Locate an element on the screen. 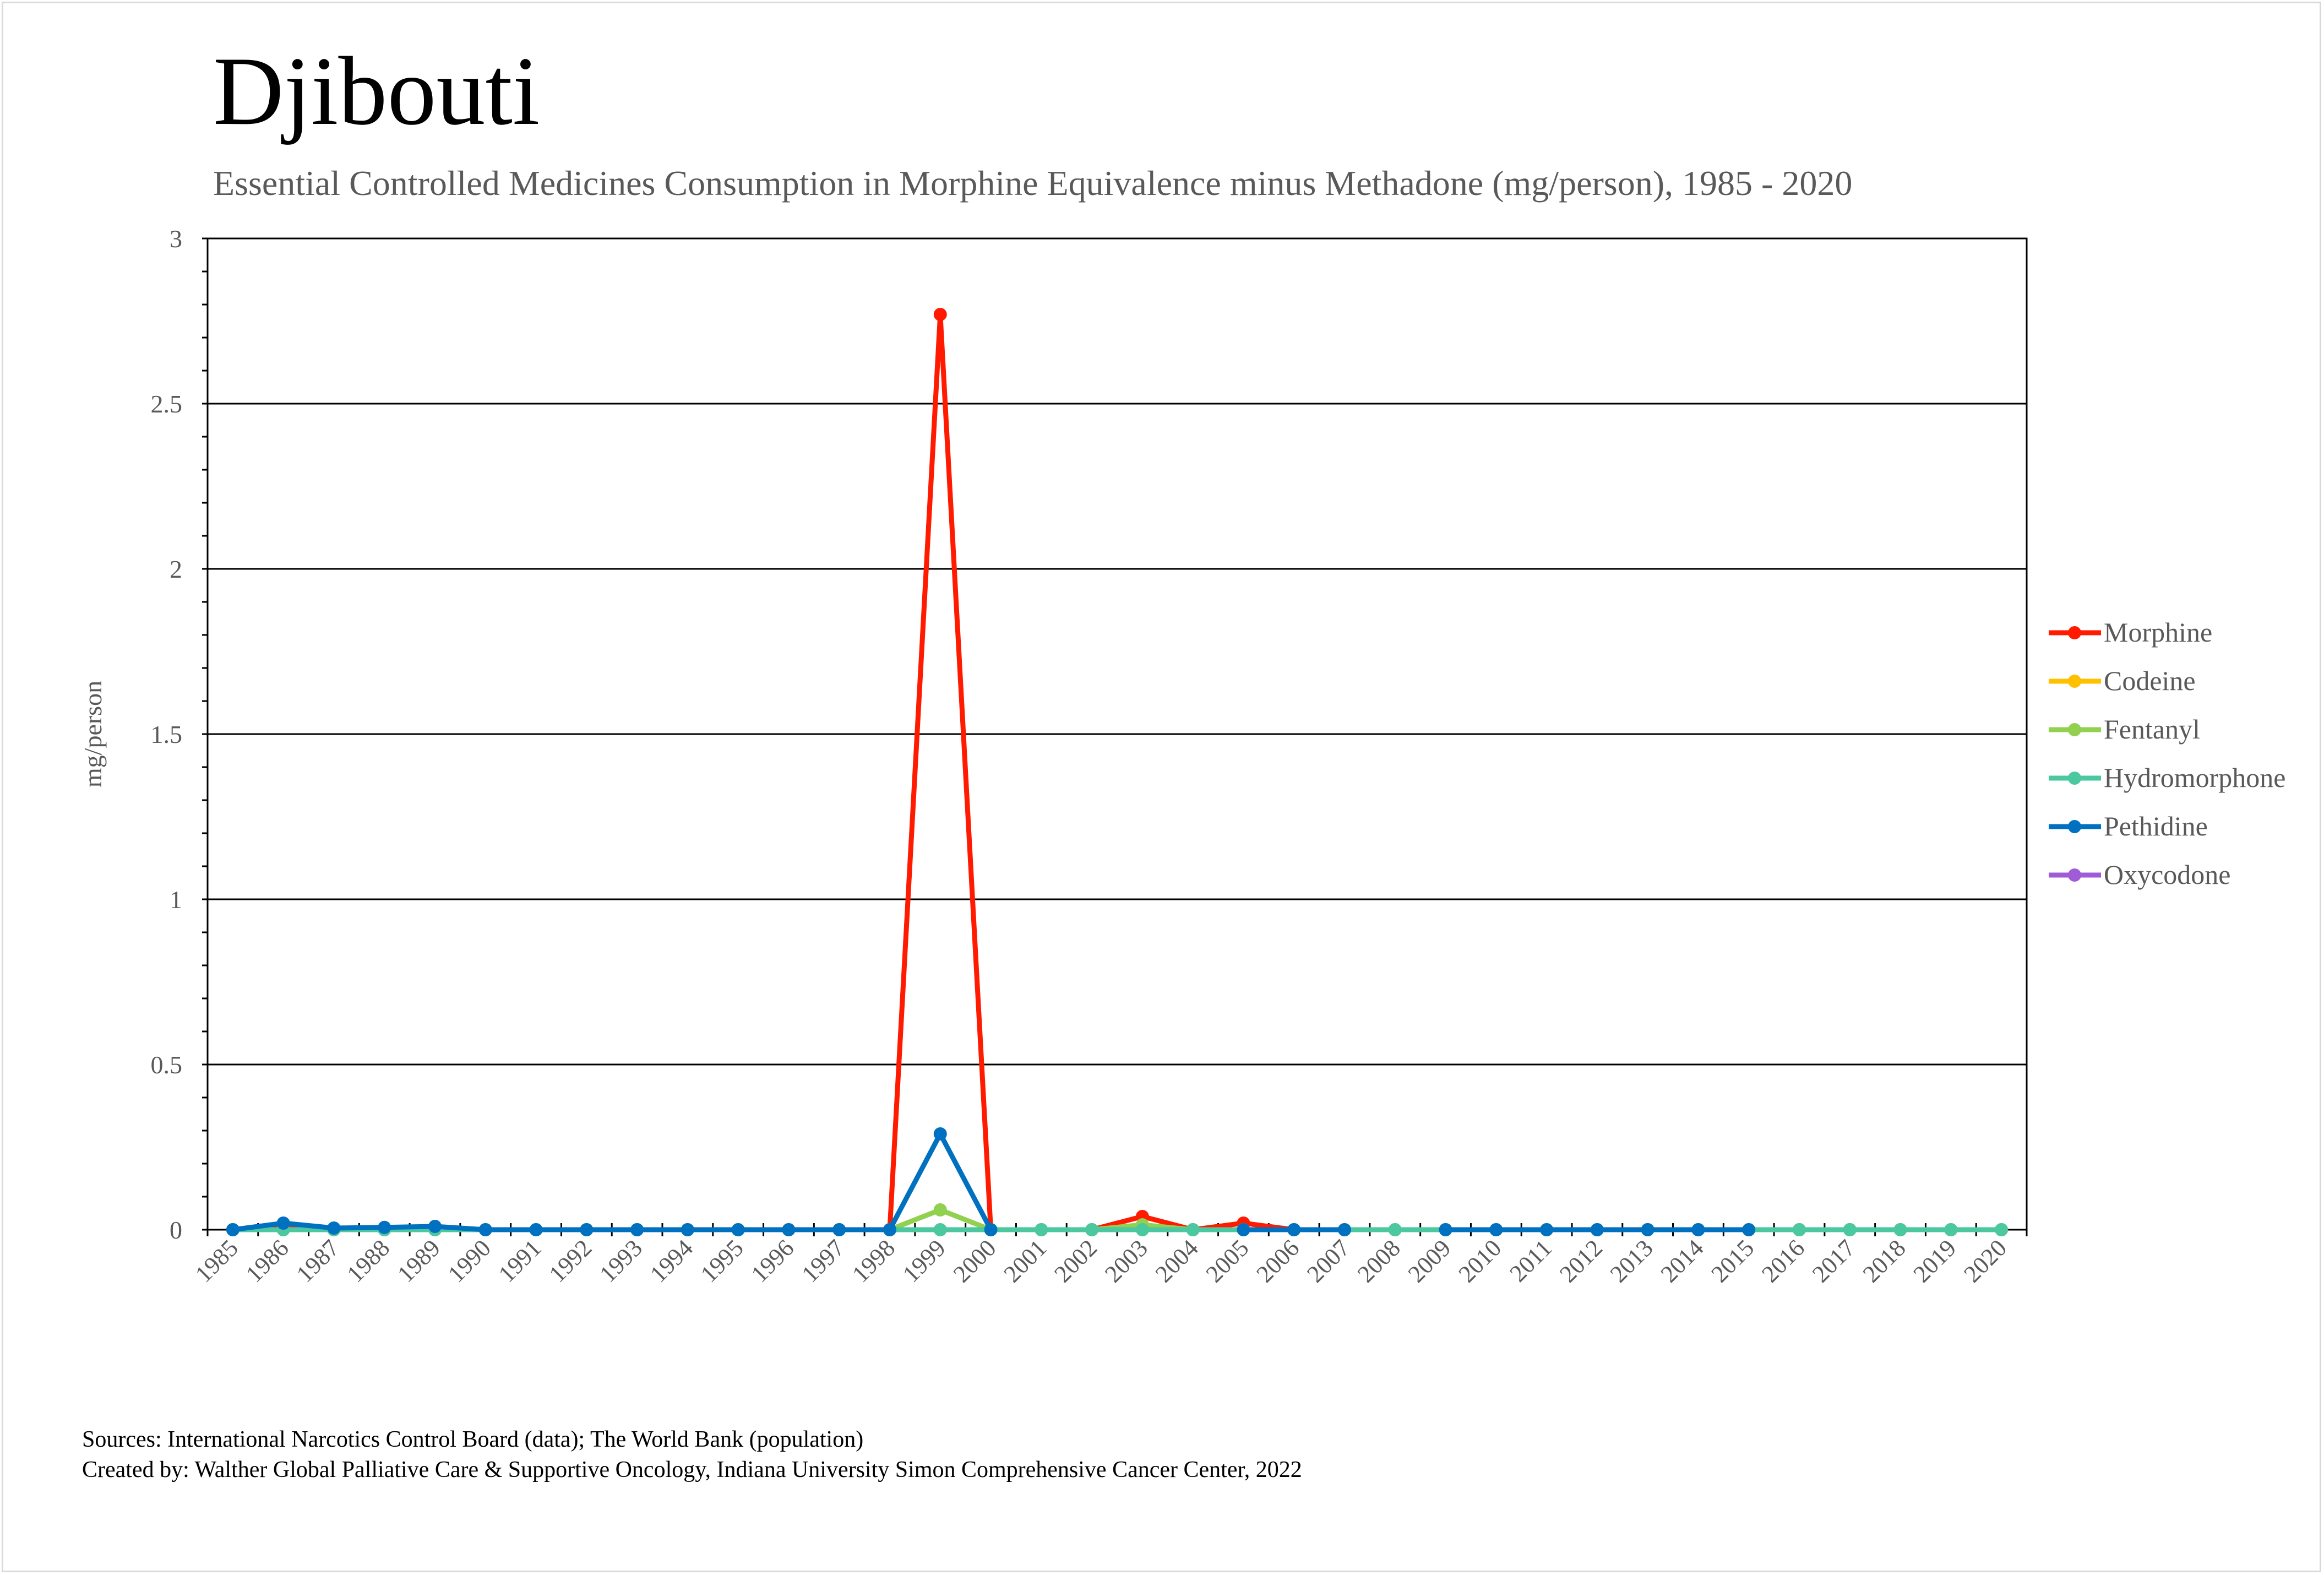 The width and height of the screenshot is (2324, 1575). x-tick-label: 2016 is located at coordinates (1783, 1261).